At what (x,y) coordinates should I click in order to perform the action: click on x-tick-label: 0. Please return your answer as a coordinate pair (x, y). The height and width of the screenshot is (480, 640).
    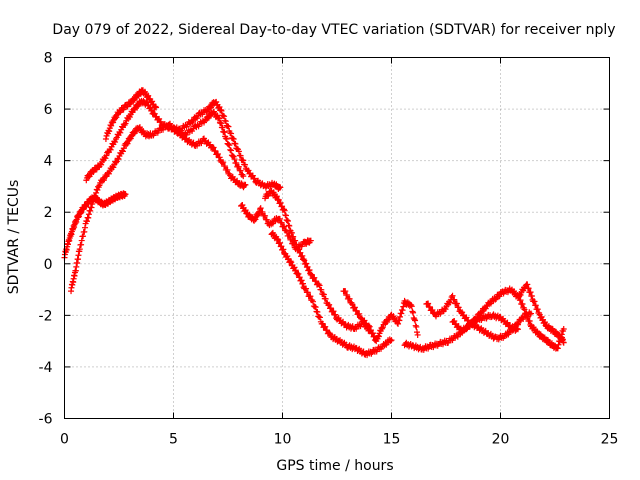
    Looking at the image, I should click on (64, 440).